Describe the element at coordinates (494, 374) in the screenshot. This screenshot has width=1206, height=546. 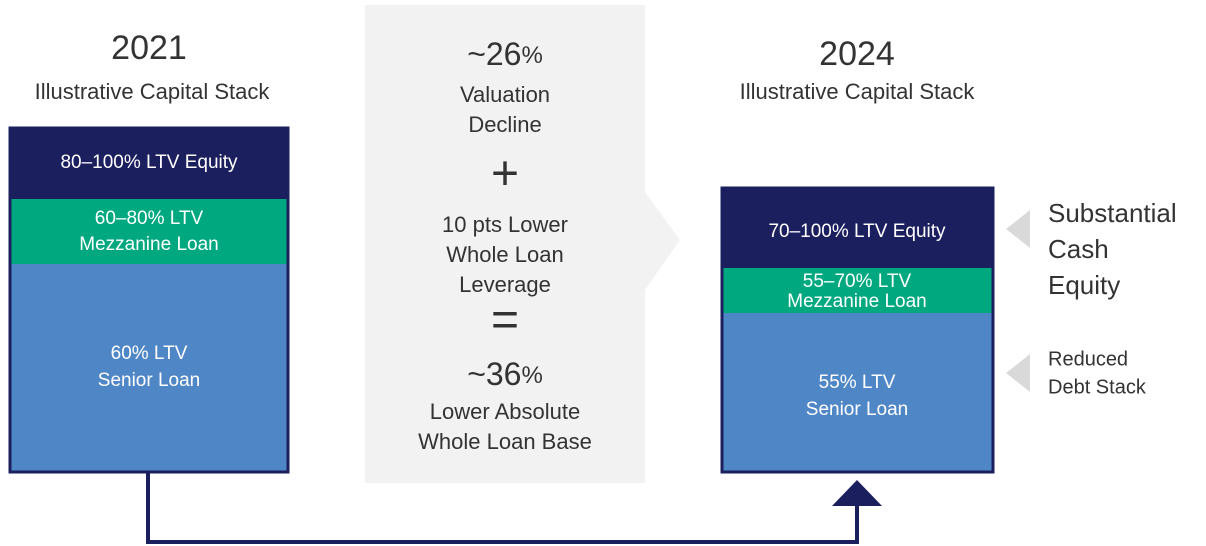
I see `value: ~36` at that location.